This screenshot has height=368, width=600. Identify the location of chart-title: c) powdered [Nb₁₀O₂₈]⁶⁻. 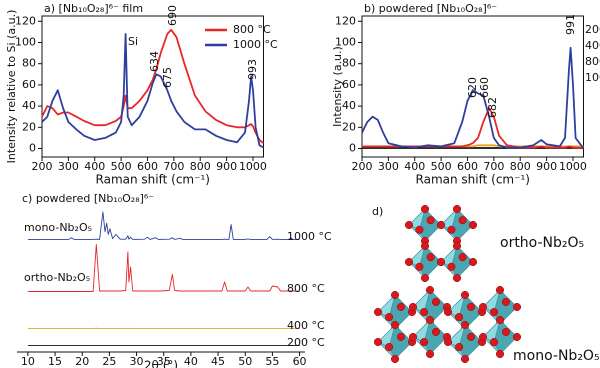
(88, 198).